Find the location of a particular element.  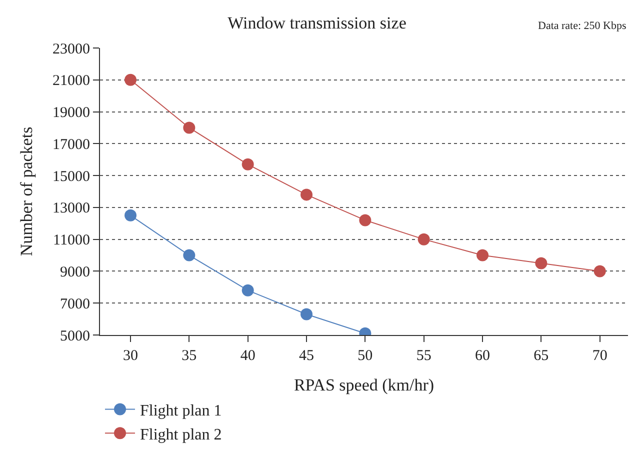

y-tick-label: 23000 is located at coordinates (71, 49).